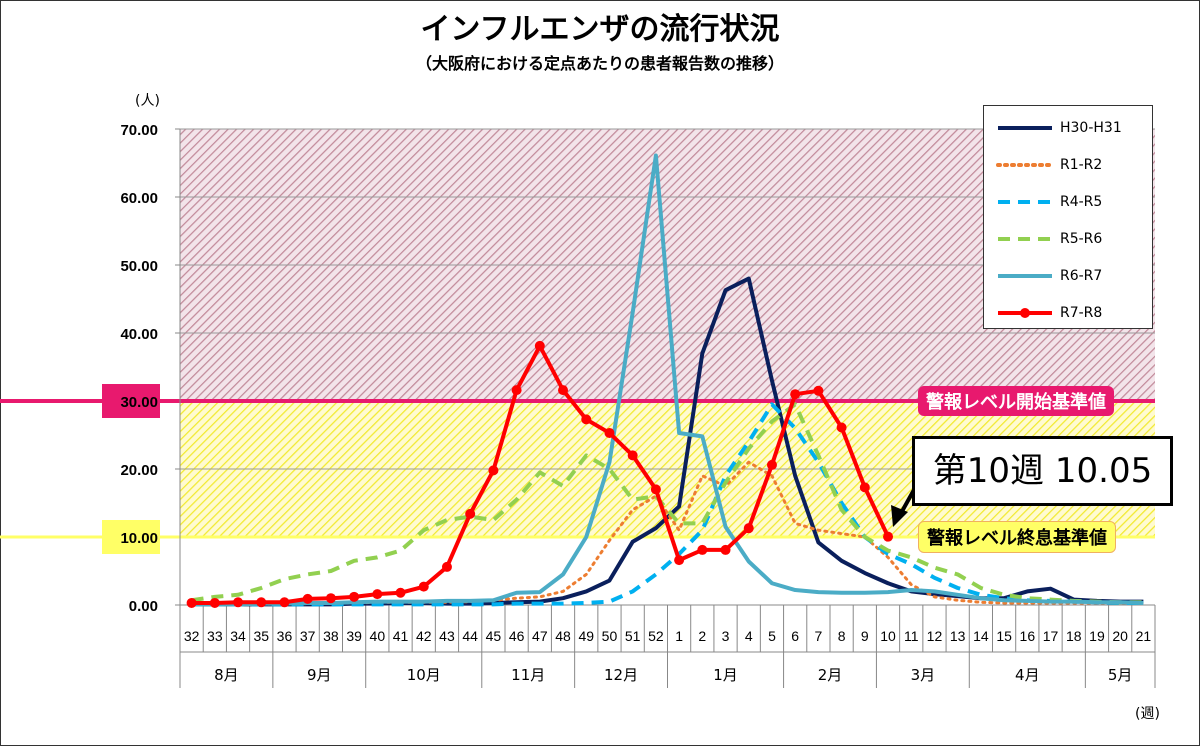  What do you see at coordinates (656, 636) in the screenshot?
I see `x-tick-label: 52` at bounding box center [656, 636].